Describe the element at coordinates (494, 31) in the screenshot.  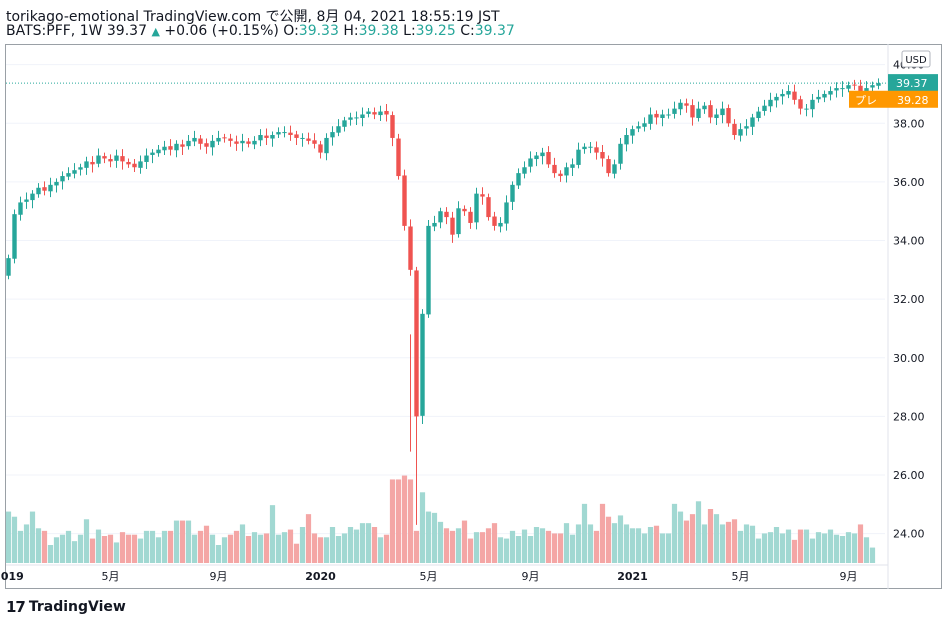
I see `close-value: 39.37` at that location.